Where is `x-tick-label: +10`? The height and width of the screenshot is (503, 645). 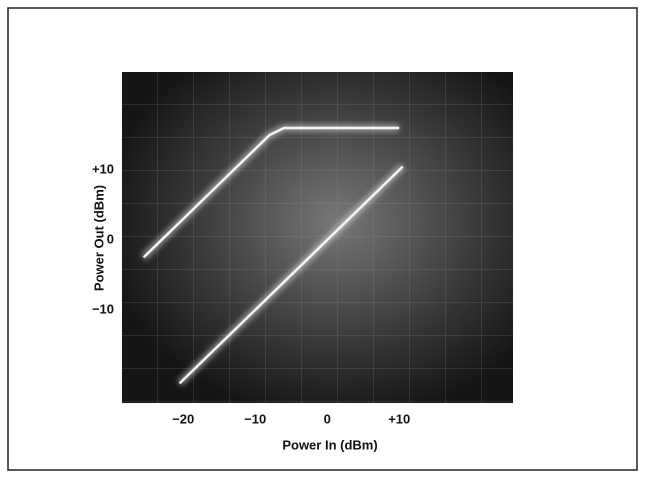 x-tick-label: +10 is located at coordinates (399, 418).